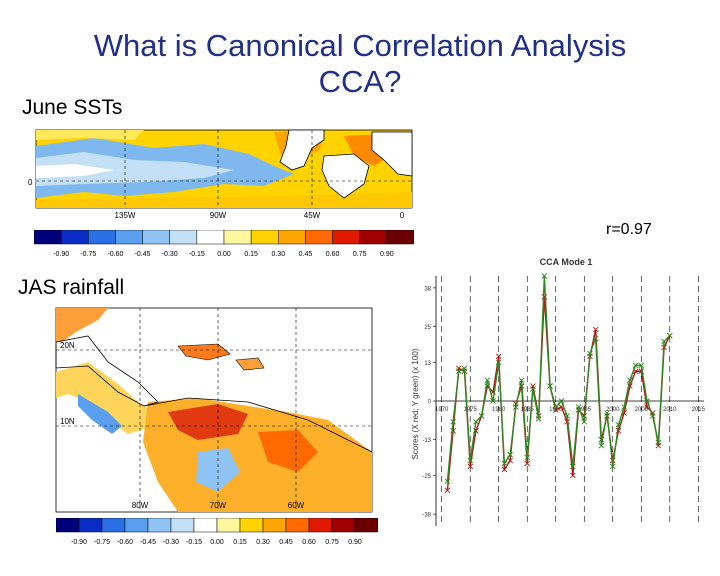 This screenshot has height=576, width=720. Describe the element at coordinates (402, 215) in the screenshot. I see `sst-lon-tick: 0` at that location.